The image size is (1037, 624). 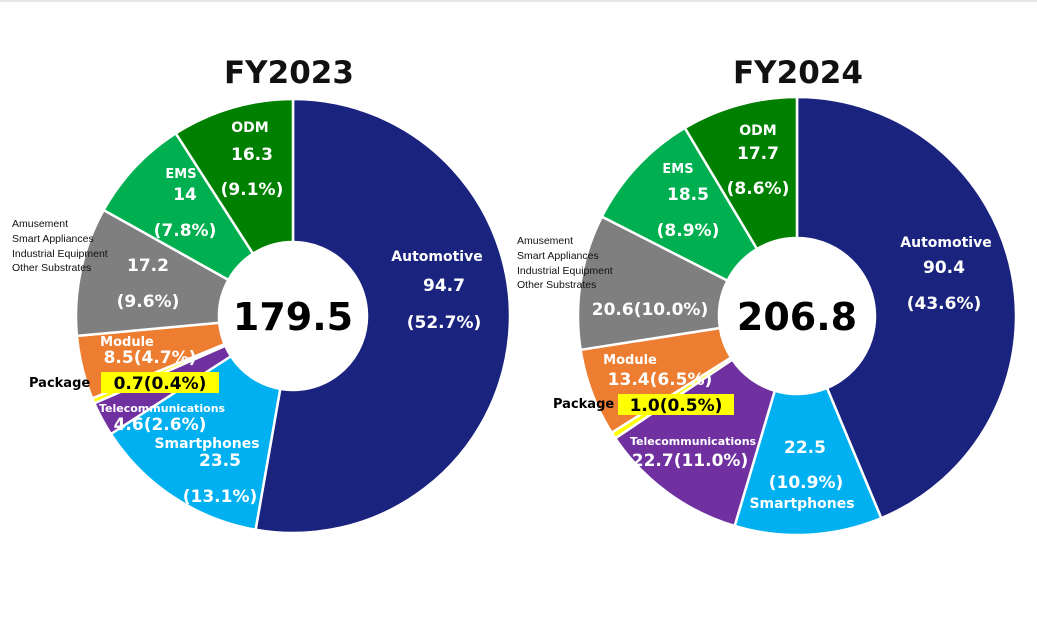 I want to click on fy2024-total: 206.8, so click(x=797, y=317).